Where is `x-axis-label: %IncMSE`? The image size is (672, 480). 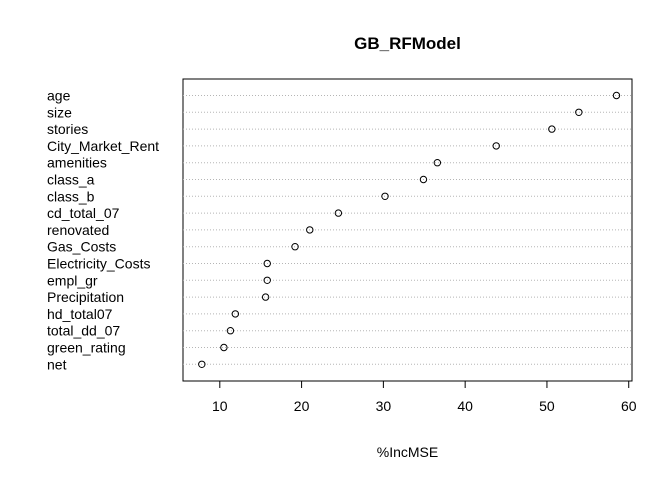 x-axis-label: %IncMSE is located at coordinates (407, 452).